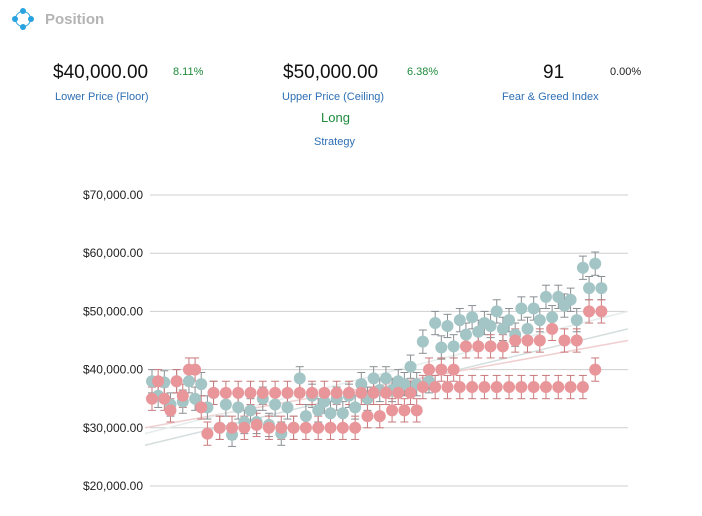 This screenshot has height=516, width=702. Describe the element at coordinates (188, 72) in the screenshot. I see `floor-change: 8.11%` at that location.